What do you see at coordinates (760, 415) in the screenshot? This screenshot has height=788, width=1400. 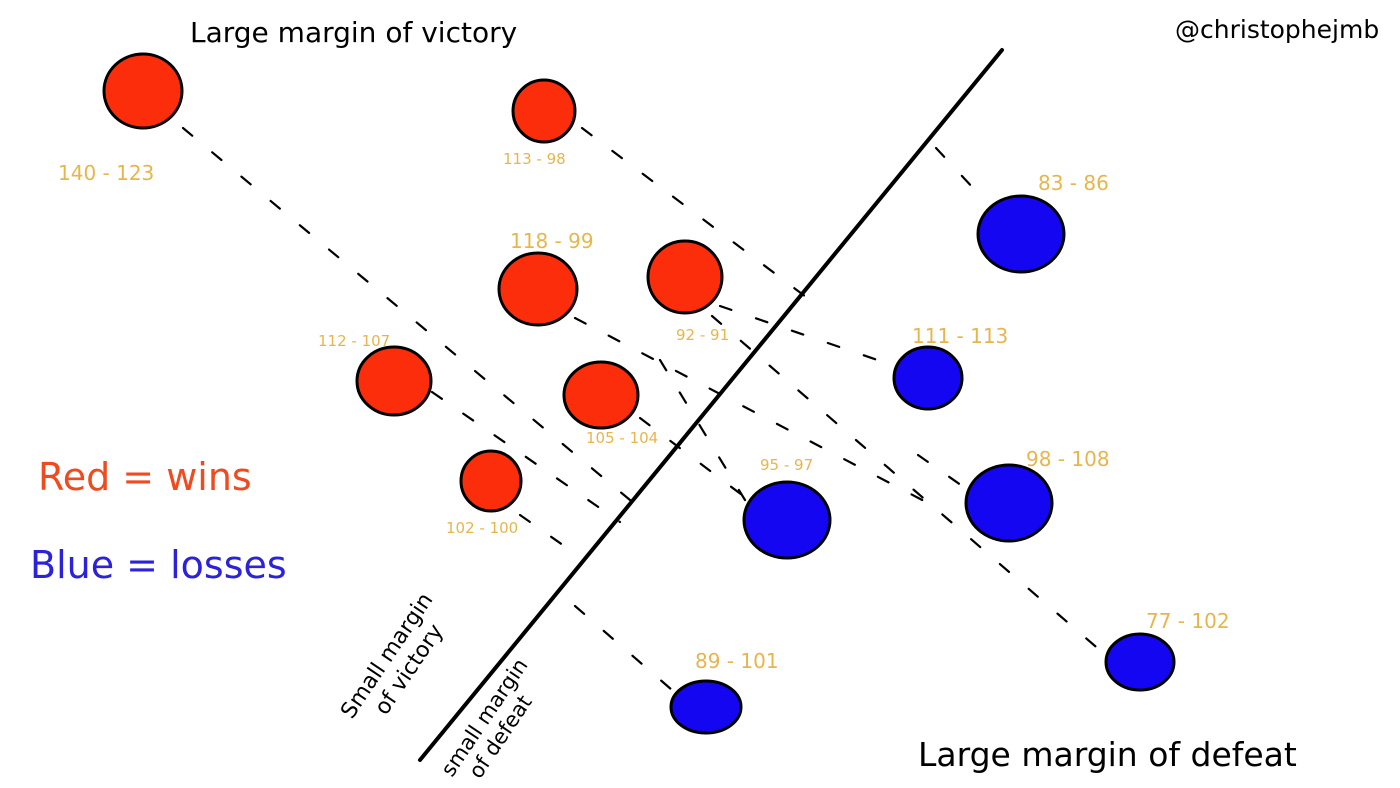 I see `dash-g3` at bounding box center [760, 415].